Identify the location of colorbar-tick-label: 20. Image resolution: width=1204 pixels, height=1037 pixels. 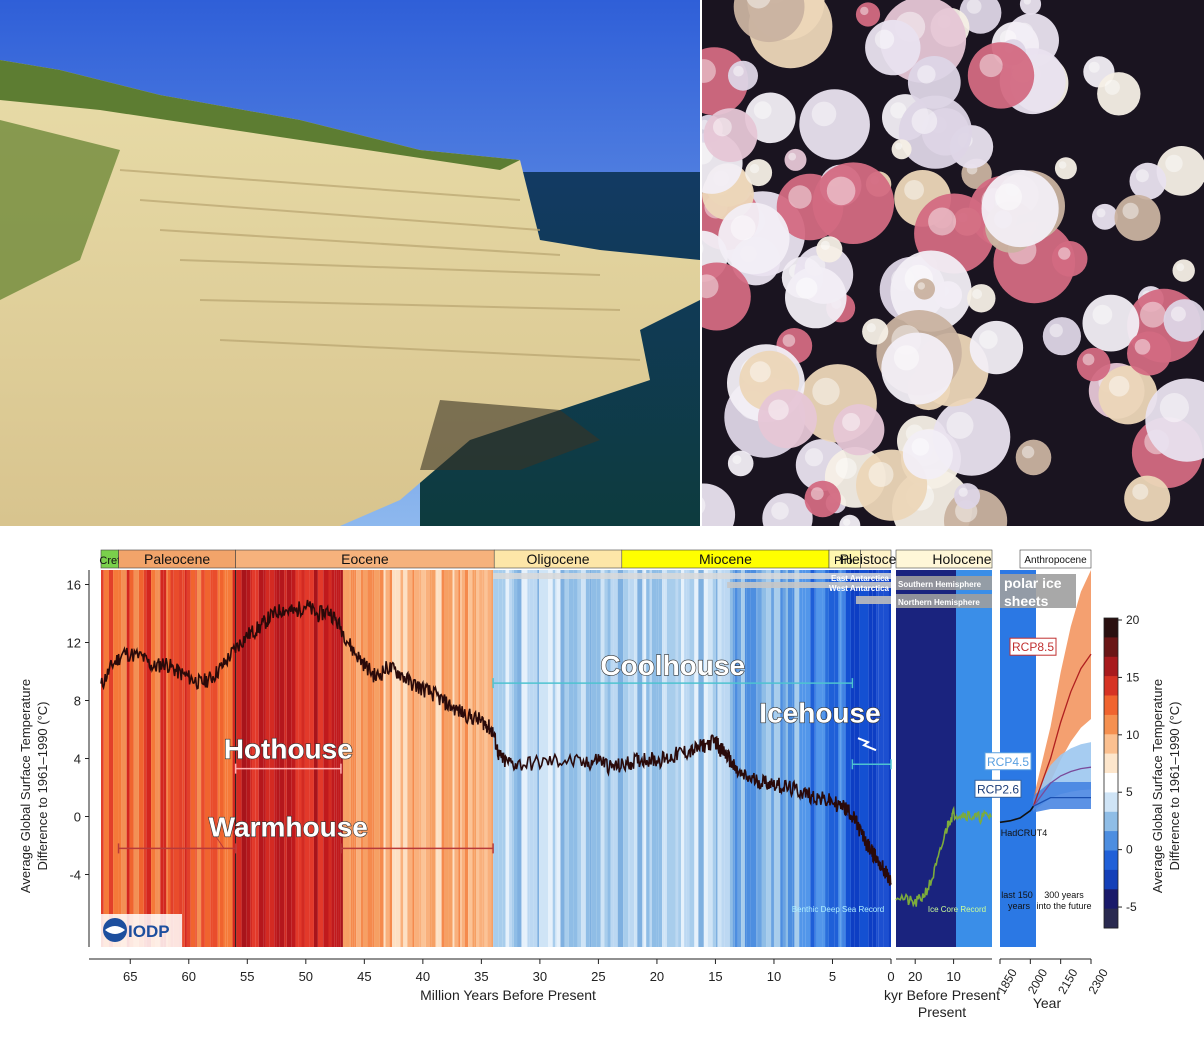
(1133, 620).